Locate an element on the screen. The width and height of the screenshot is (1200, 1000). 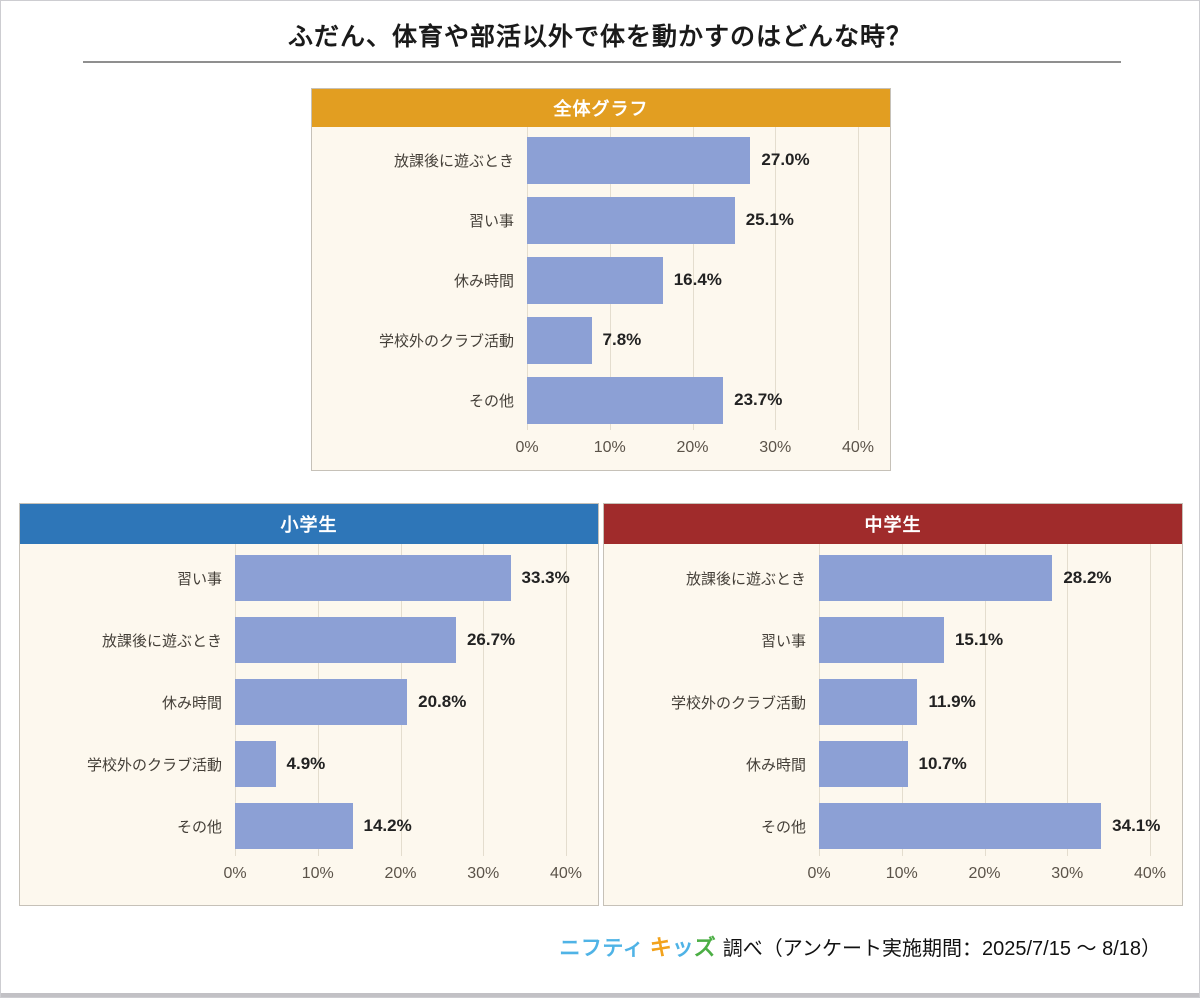
chart-header-overall: 全体グラフ is located at coordinates (601, 108).